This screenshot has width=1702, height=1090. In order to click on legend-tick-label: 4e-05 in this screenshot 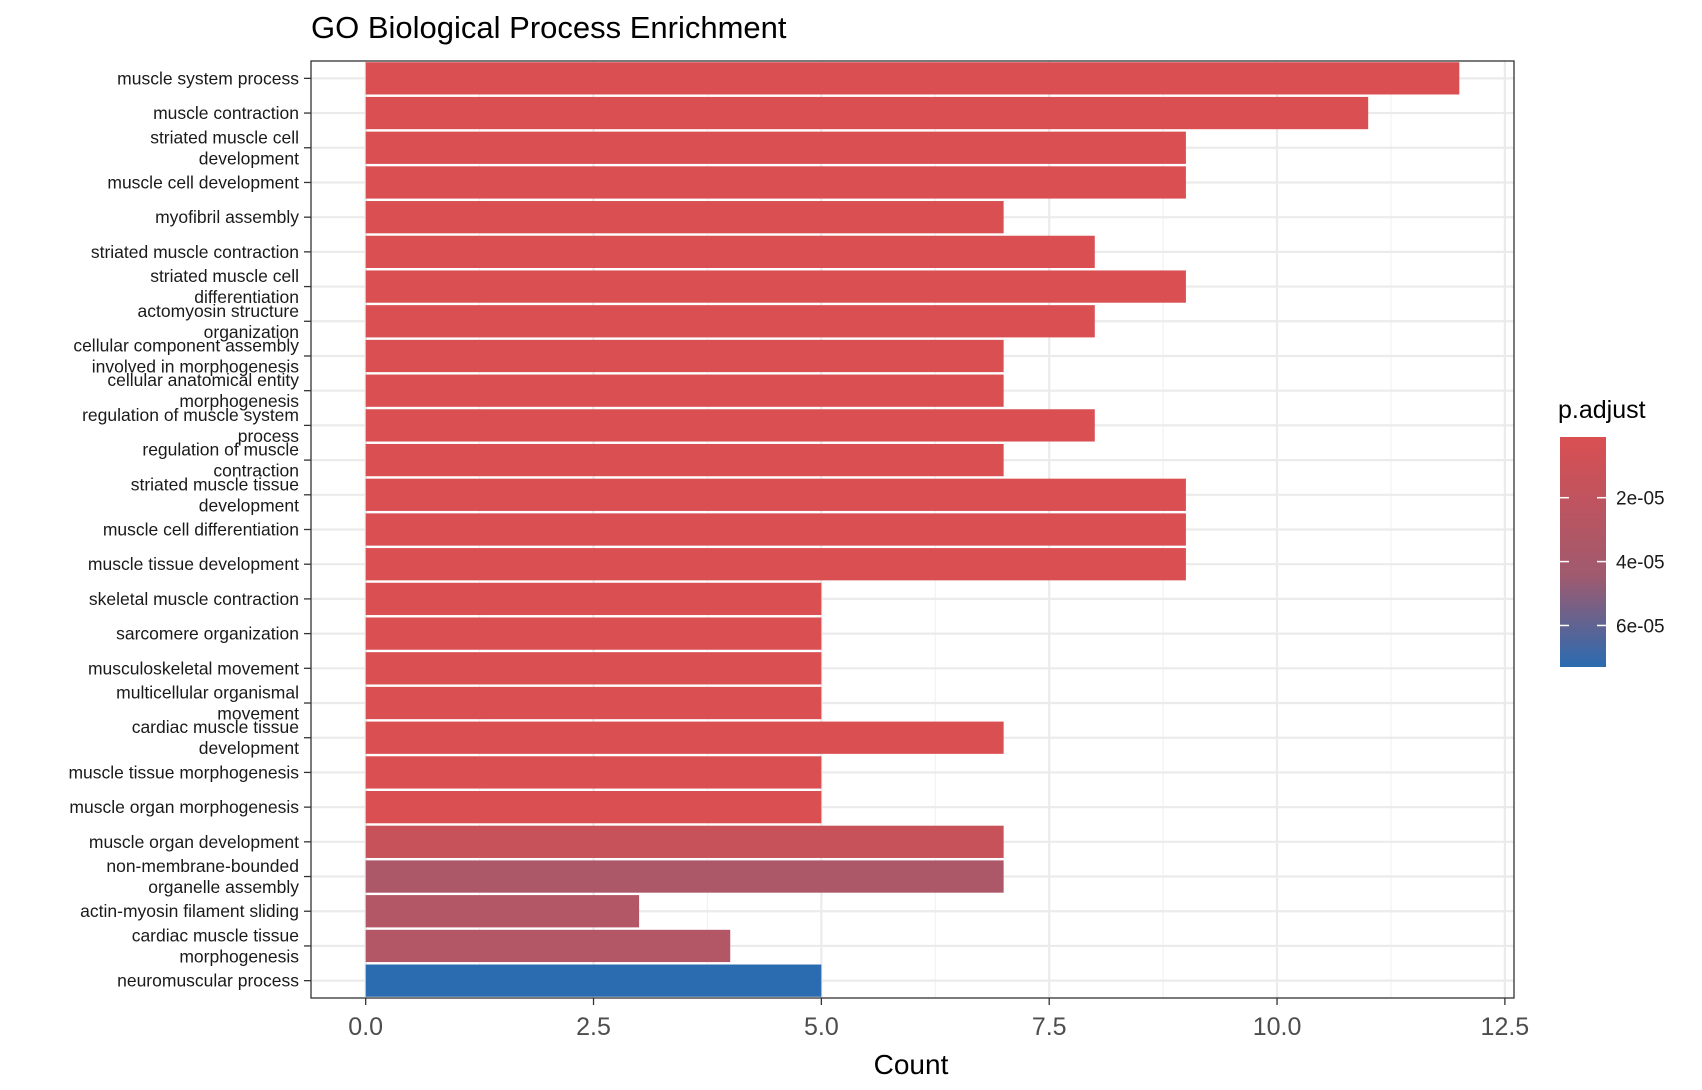, I will do `click(1640, 563)`.